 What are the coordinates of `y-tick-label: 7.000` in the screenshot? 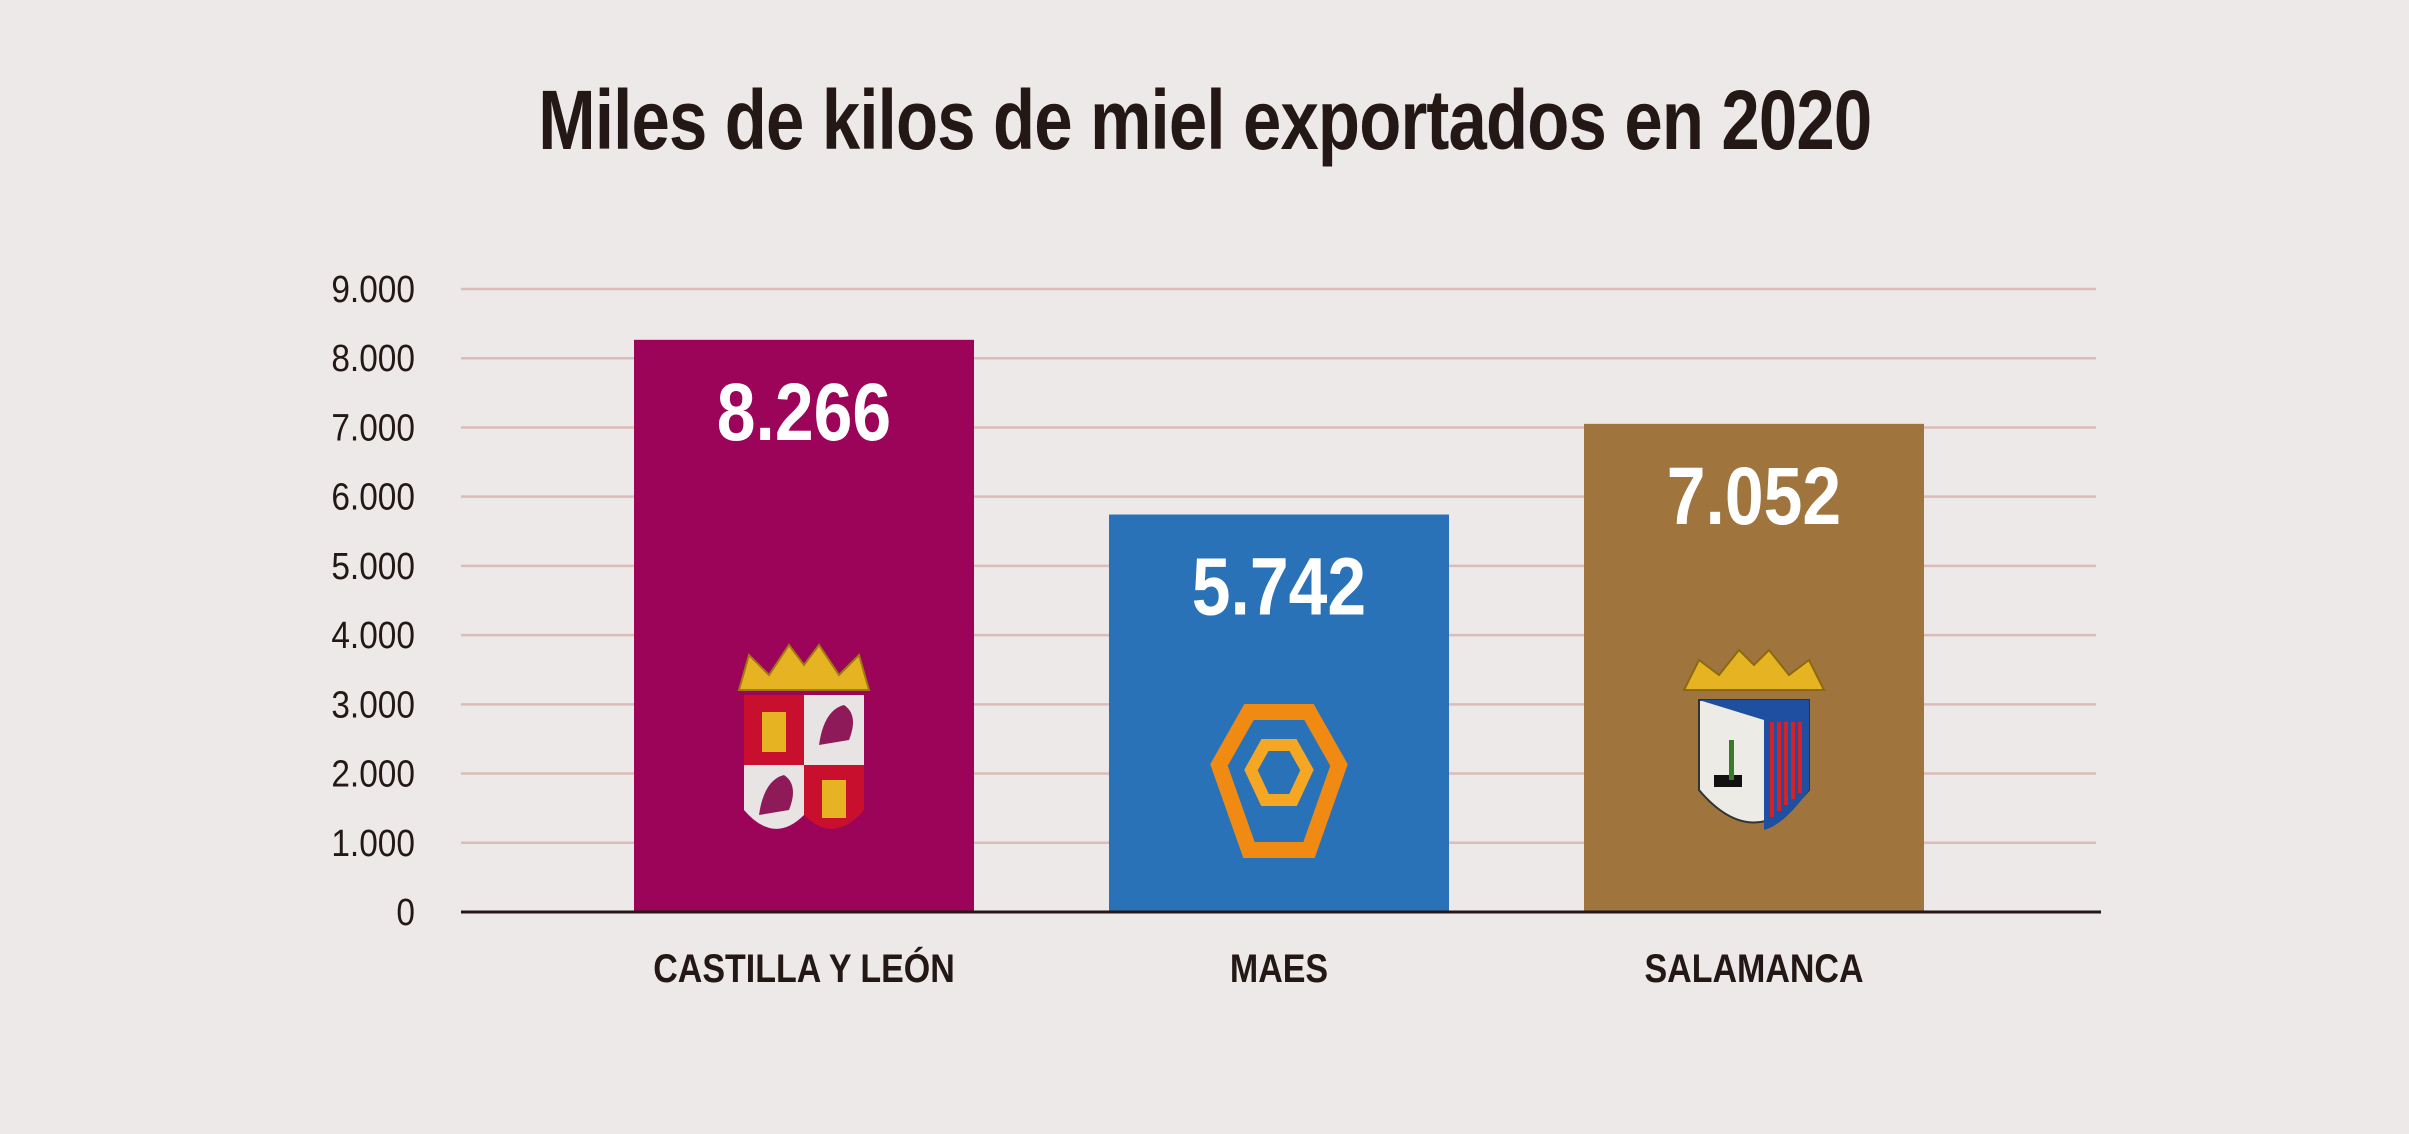 It's located at (373, 427).